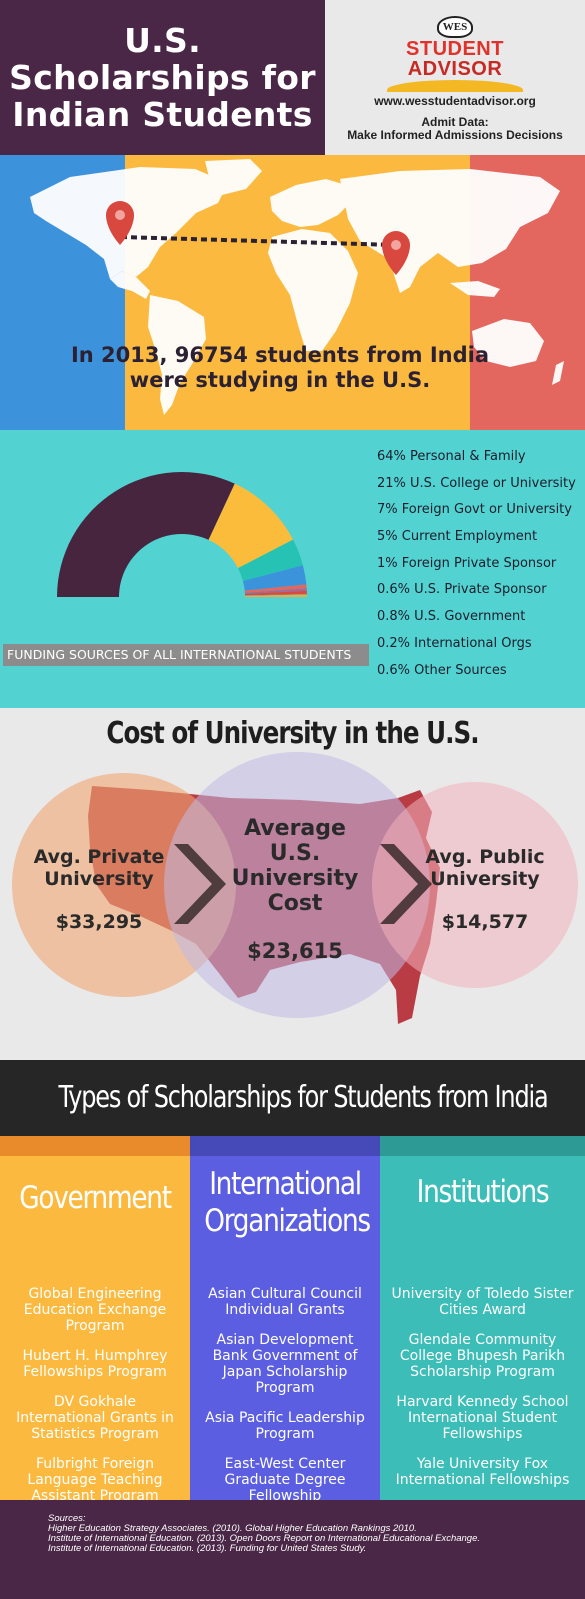 This screenshot has height=1599, width=585. I want to click on stat-line-1: In 2013, 96754 students from India, so click(280, 355).